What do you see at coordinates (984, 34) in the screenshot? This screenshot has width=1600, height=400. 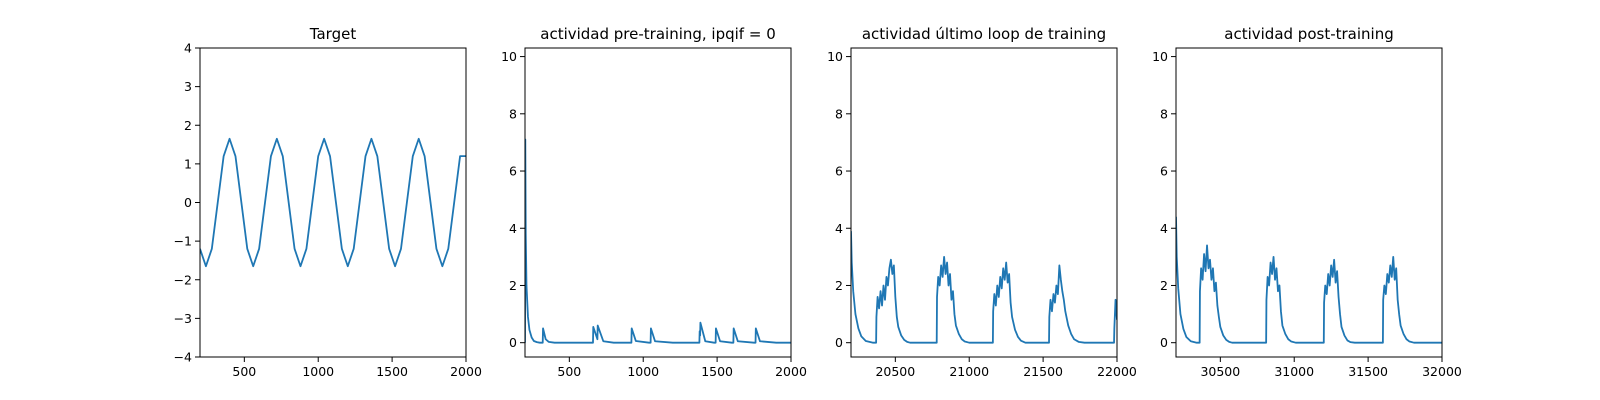 I see `chart-title: actividad último loop de training` at bounding box center [984, 34].